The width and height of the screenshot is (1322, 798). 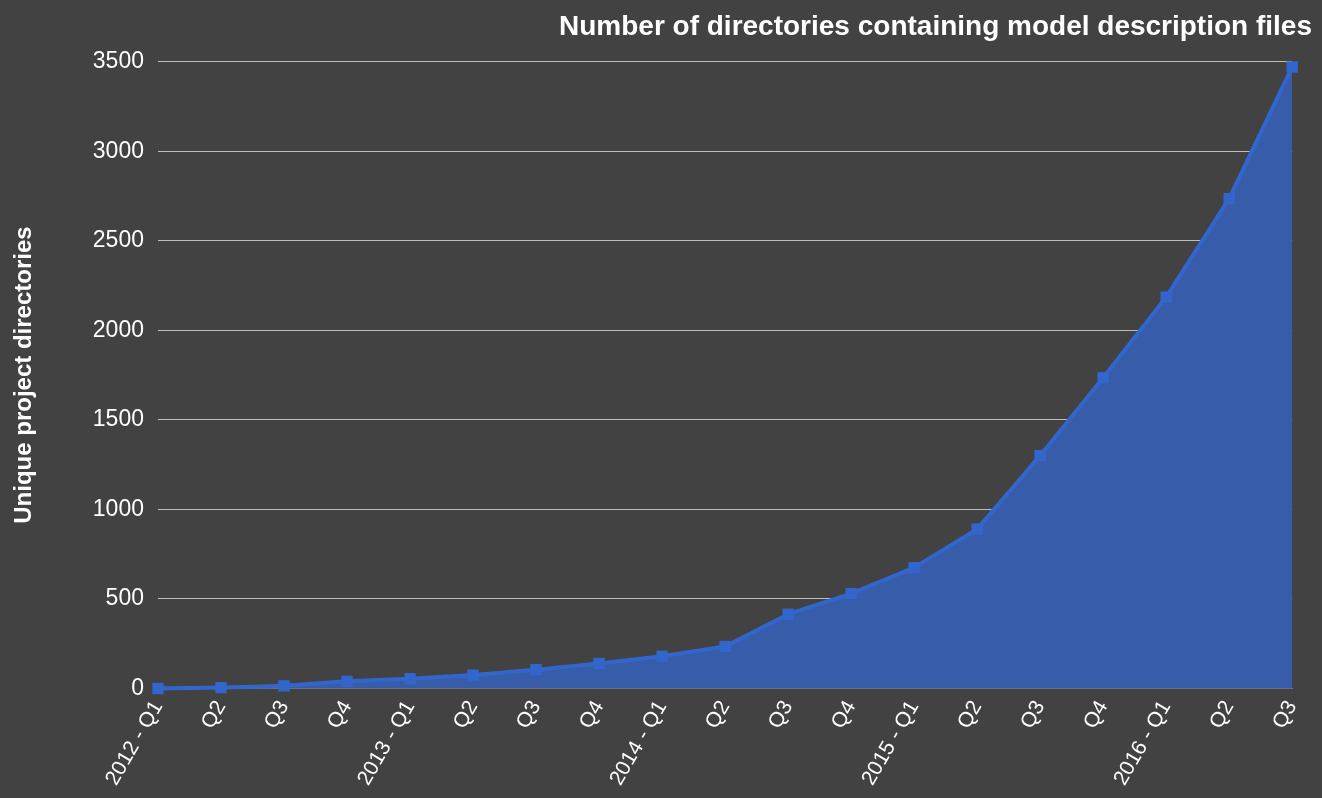 I want to click on y-tick-label: 500, so click(x=124, y=597).